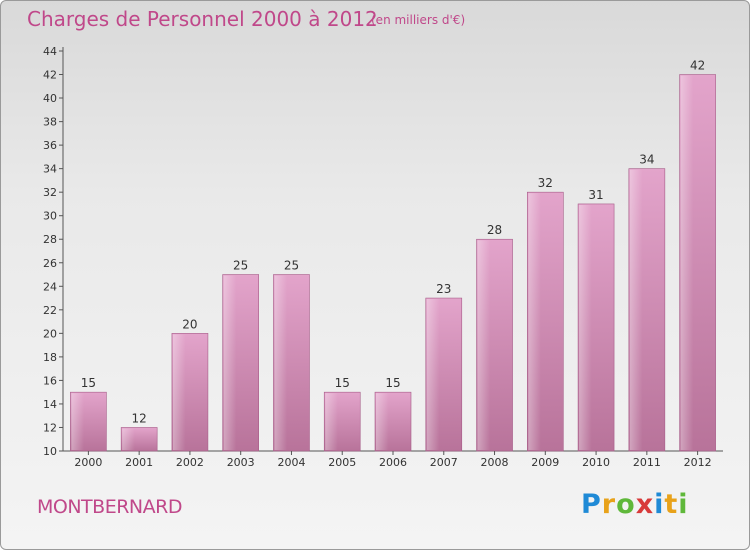 The height and width of the screenshot is (550, 750). Describe the element at coordinates (50, 216) in the screenshot. I see `y-tick-label: 30` at that location.